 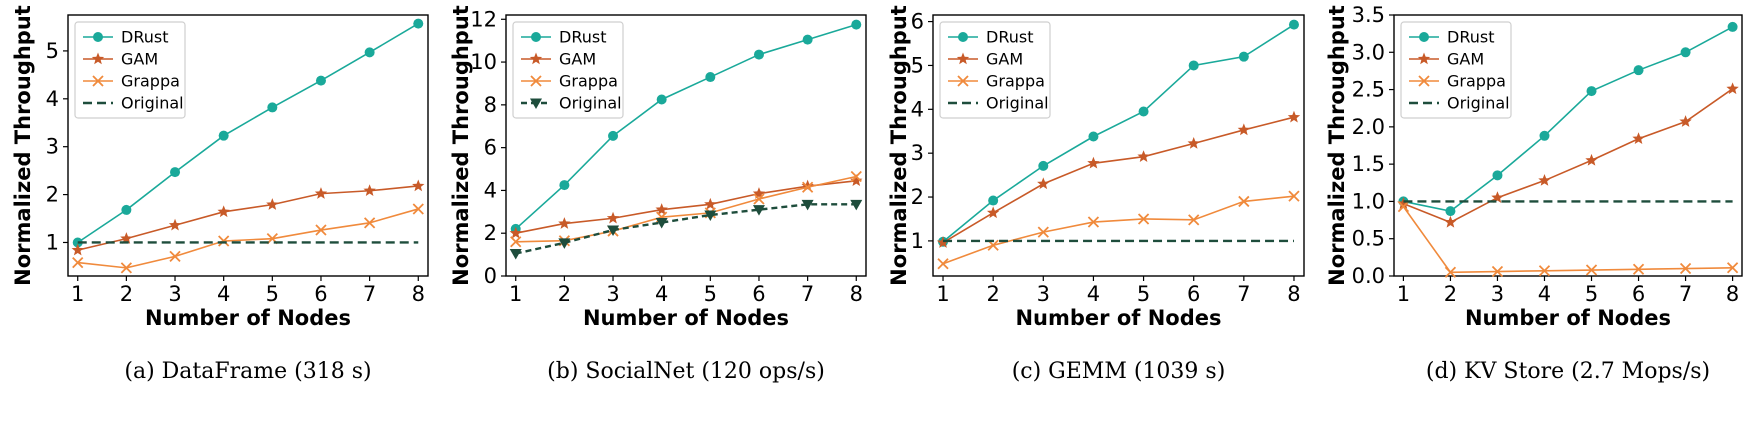 What do you see at coordinates (917, 241) in the screenshot?
I see `y-tick-label: 1` at bounding box center [917, 241].